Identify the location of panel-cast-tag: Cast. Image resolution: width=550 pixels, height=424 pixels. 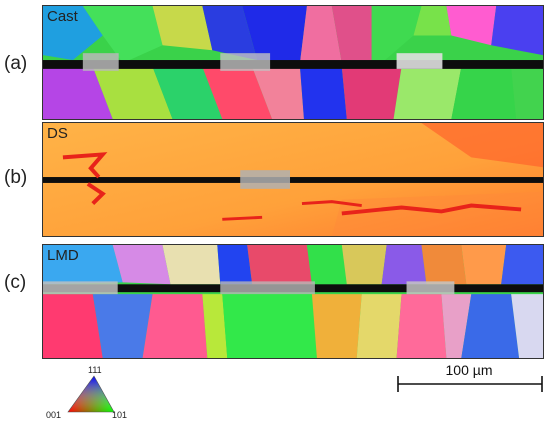
(62, 16).